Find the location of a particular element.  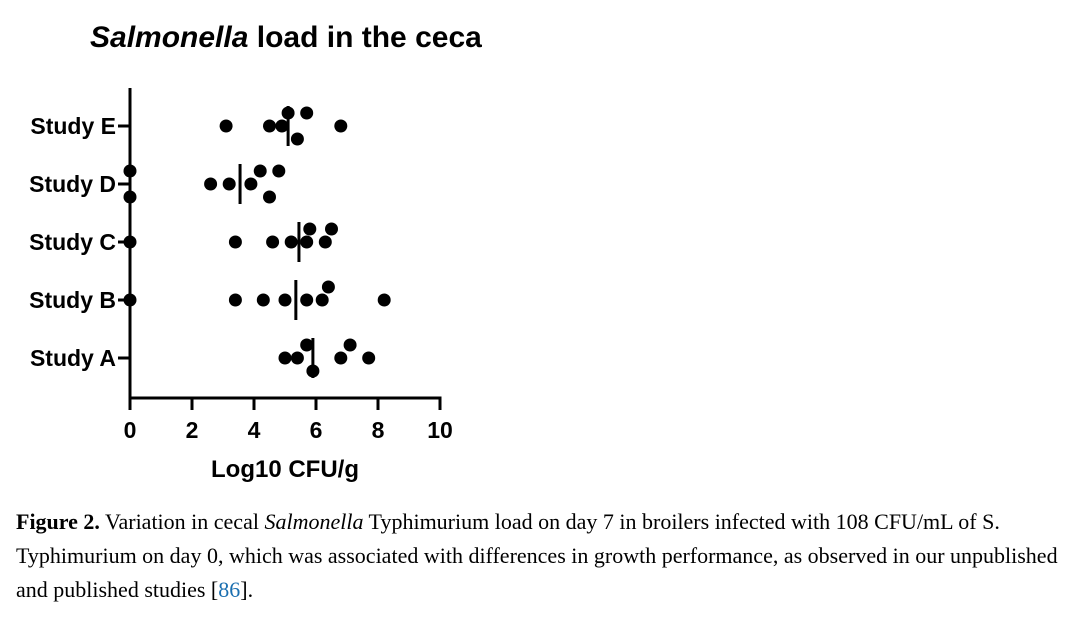

x-tick-label: 0 is located at coordinates (130, 430).